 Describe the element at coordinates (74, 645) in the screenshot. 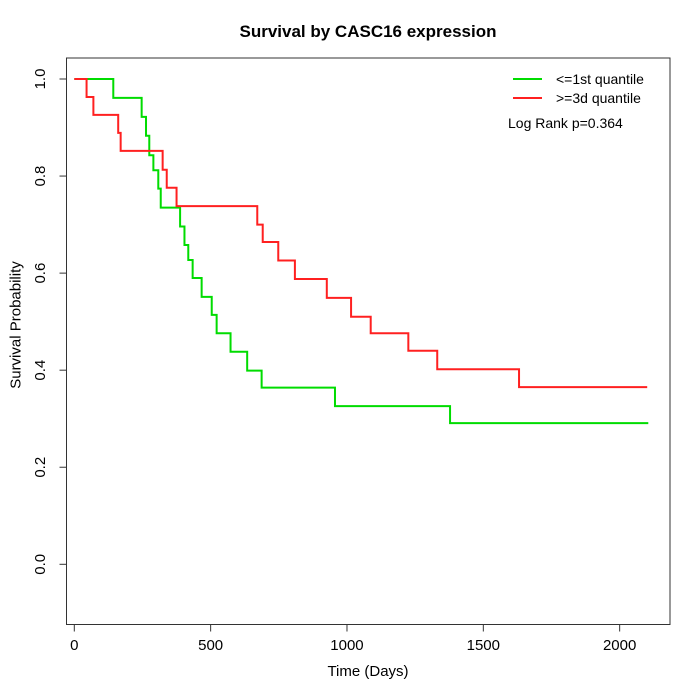

I see `x-tick-label: 0` at that location.